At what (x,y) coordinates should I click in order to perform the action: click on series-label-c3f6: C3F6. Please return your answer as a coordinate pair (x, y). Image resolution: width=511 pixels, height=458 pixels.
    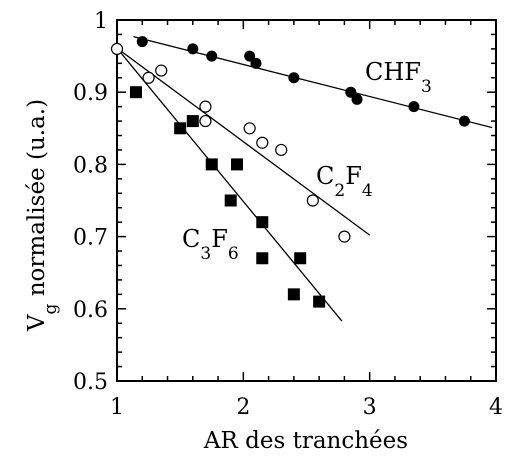
    Looking at the image, I should click on (210, 244).